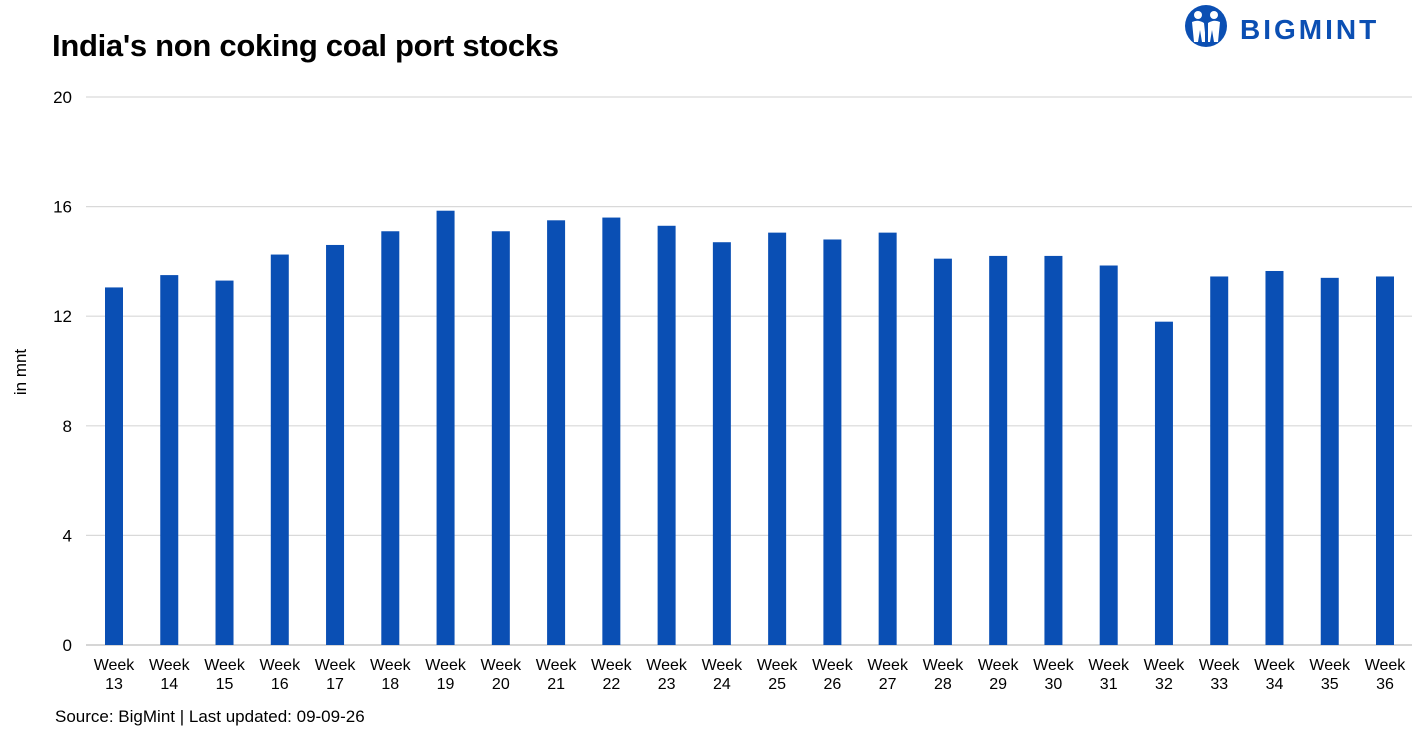 The height and width of the screenshot is (737, 1428). Describe the element at coordinates (1310, 29) in the screenshot. I see `logo-text: BIGMINT` at that location.